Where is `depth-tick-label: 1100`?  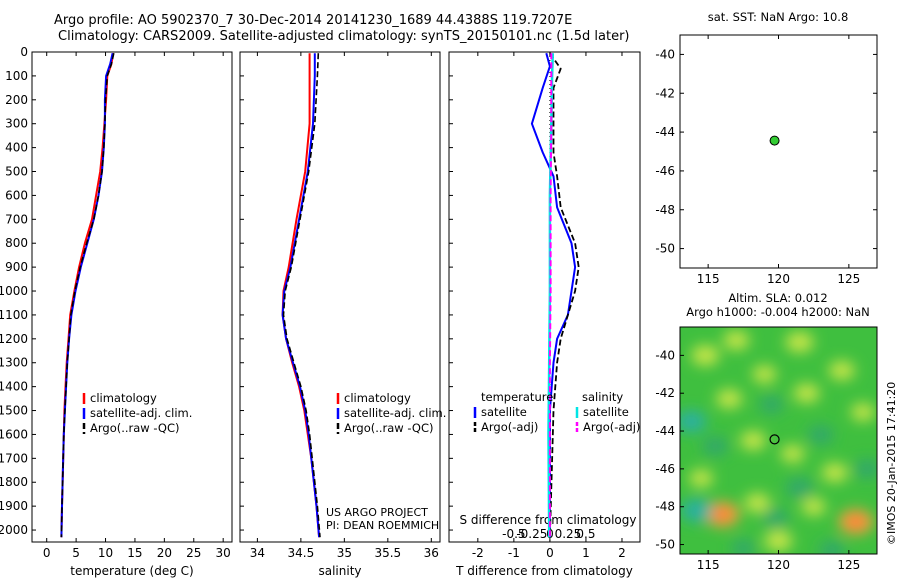 depth-tick-label: 1100 is located at coordinates (14, 315).